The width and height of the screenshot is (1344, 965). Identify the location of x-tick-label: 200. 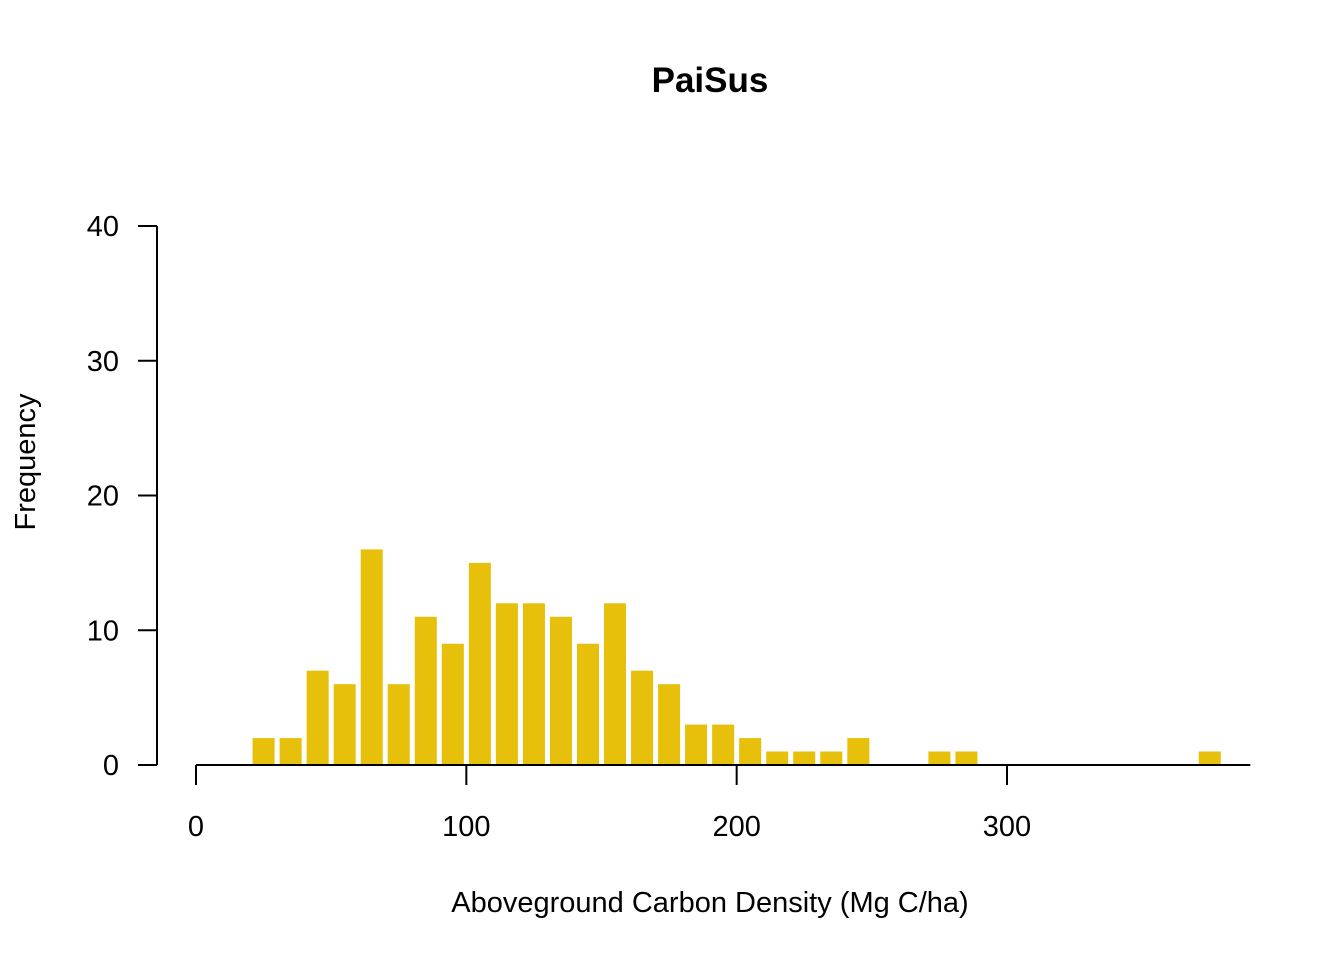
(736, 827).